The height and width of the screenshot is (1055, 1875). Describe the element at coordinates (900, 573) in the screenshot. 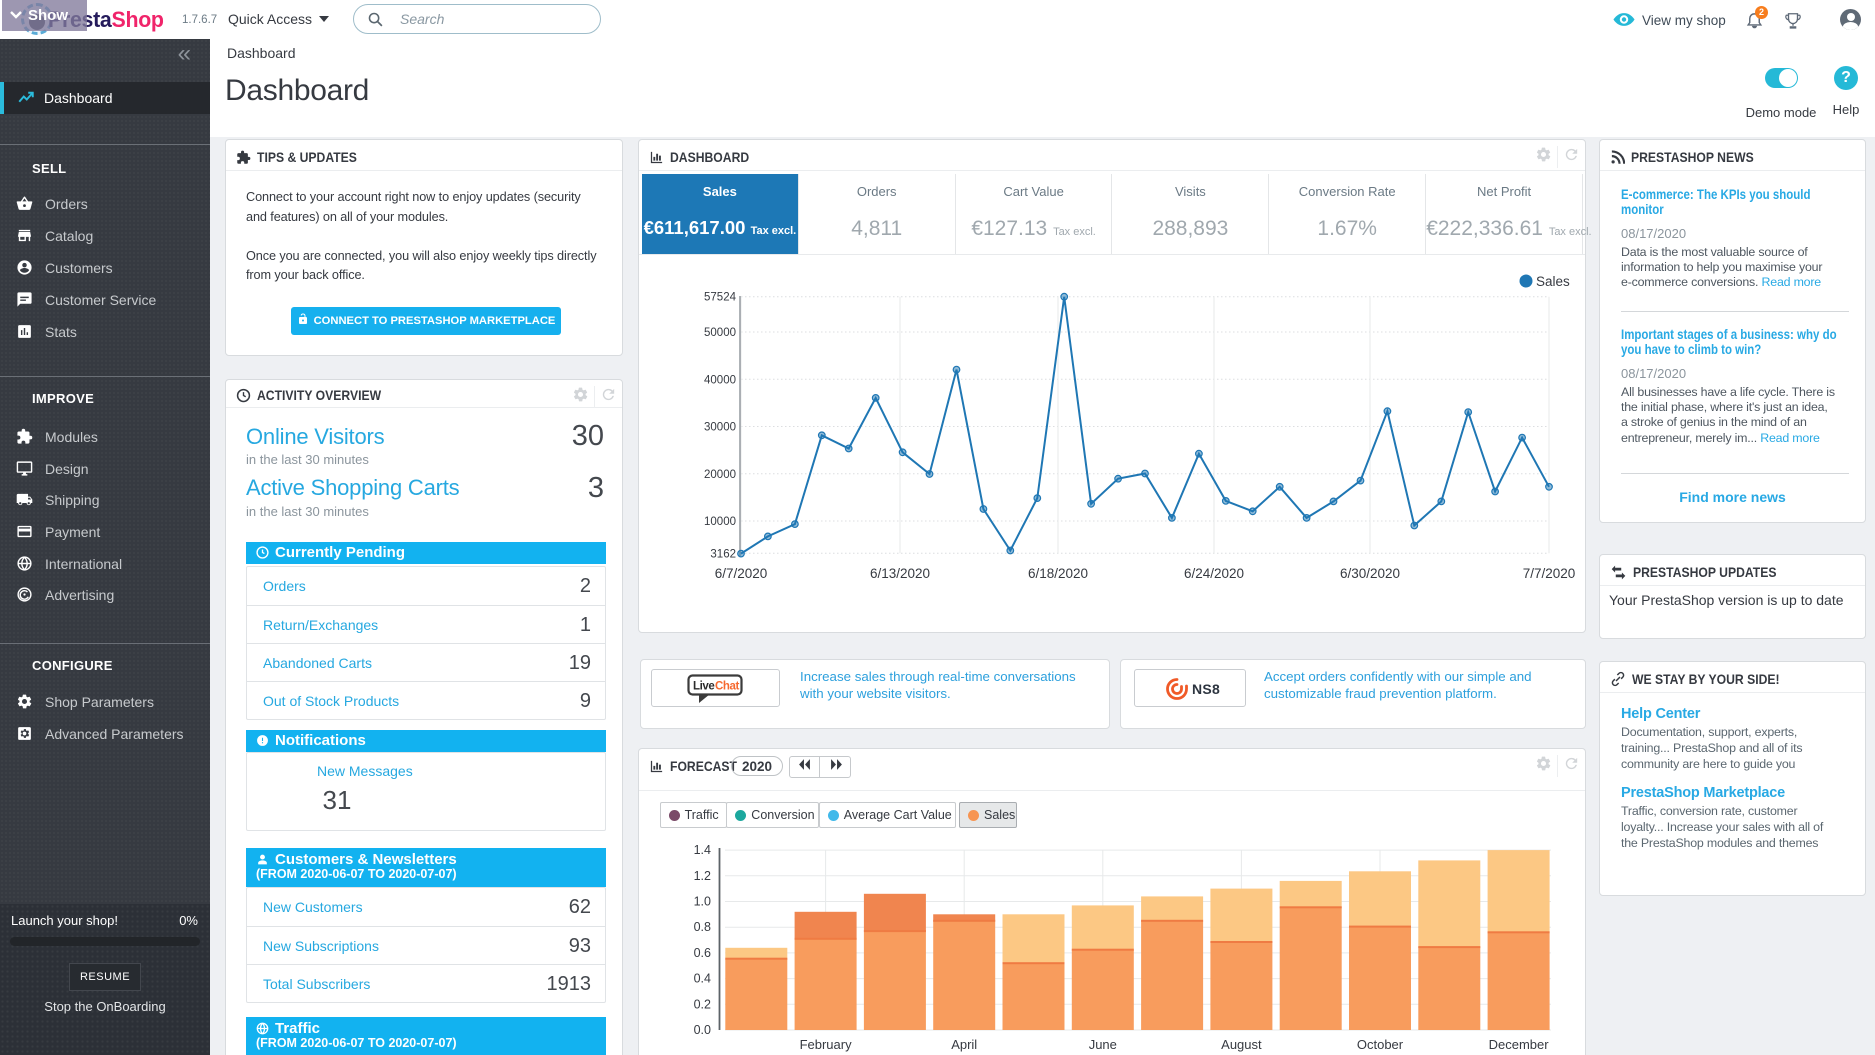

I see `svg-text: 6/13/2020` at that location.